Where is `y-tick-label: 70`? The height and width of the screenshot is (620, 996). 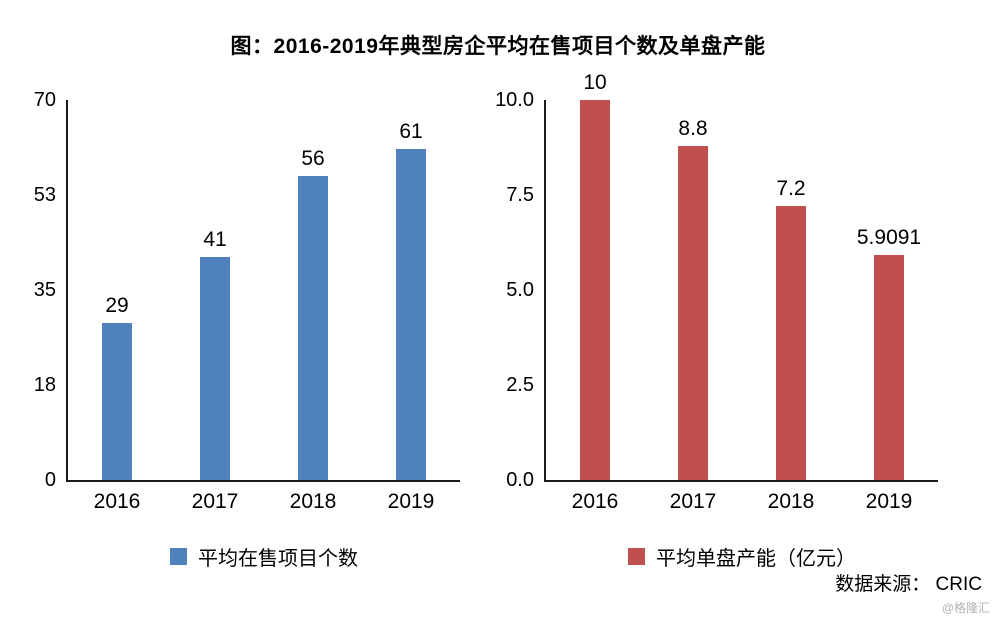 y-tick-label: 70 is located at coordinates (44, 100).